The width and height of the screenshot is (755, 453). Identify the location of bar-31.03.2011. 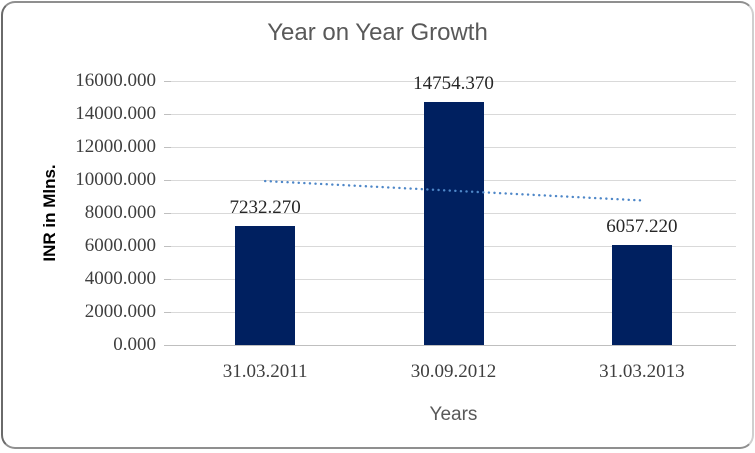
(265, 285).